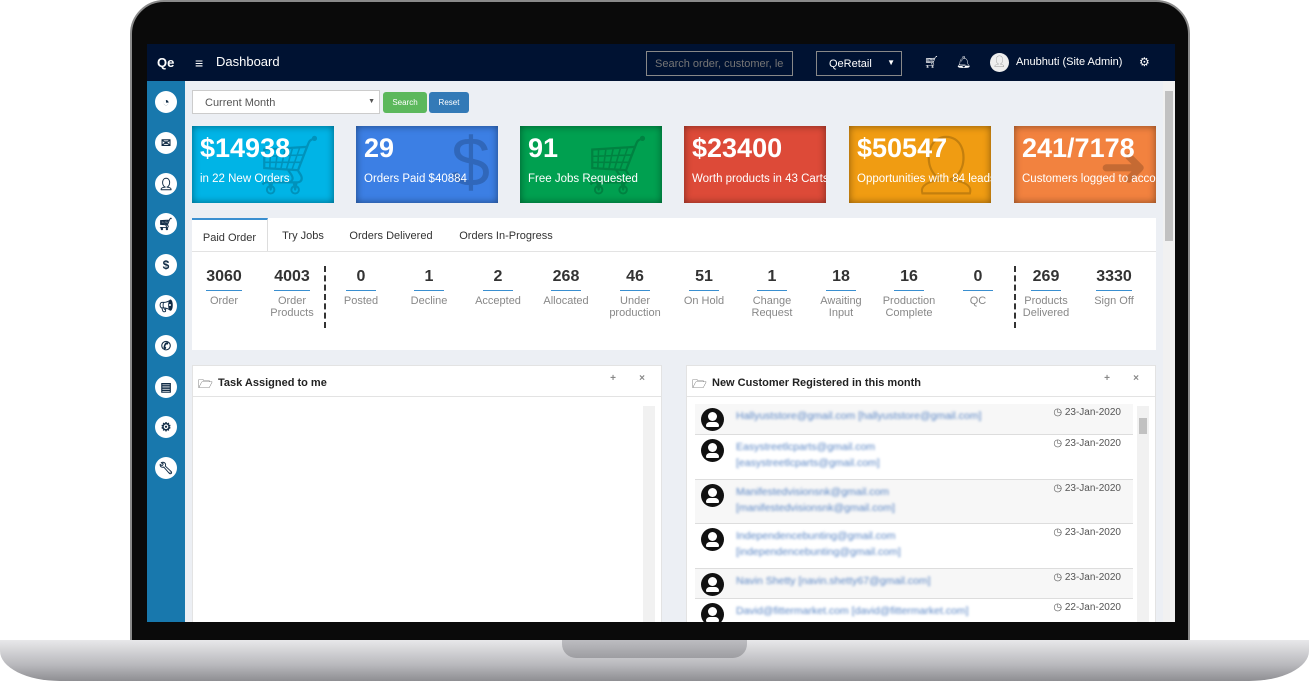  What do you see at coordinates (833, 581) in the screenshot?
I see `customer-email: Navin Shetty [navin.shetty67@gmail.com]` at bounding box center [833, 581].